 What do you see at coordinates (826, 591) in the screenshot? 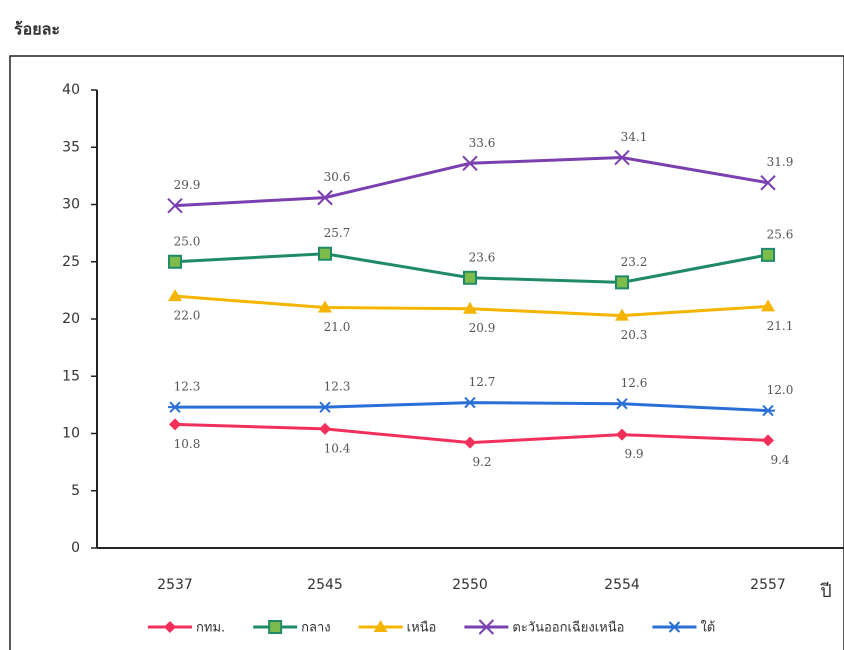
I see `x-axis-label: ปี` at bounding box center [826, 591].